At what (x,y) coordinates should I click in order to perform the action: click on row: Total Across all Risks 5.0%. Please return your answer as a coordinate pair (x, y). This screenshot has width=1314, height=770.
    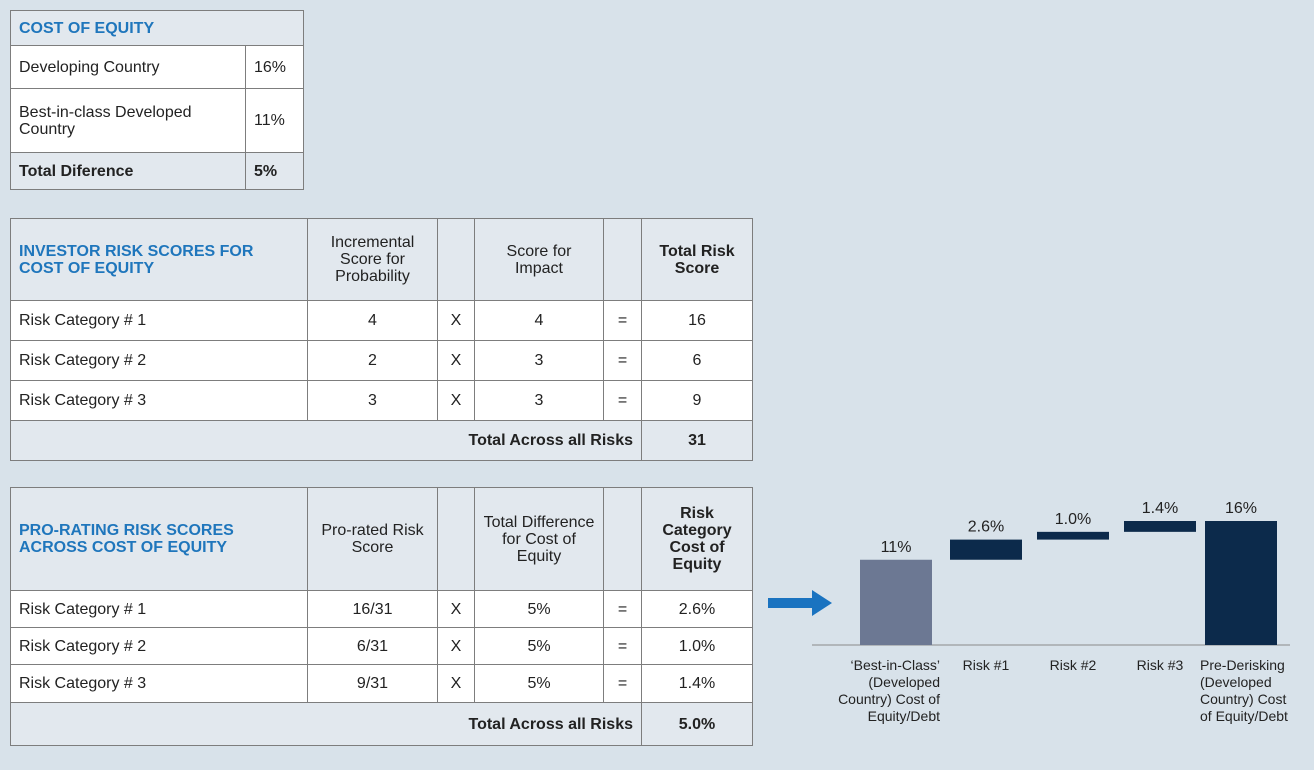
    Looking at the image, I should click on (381, 724).